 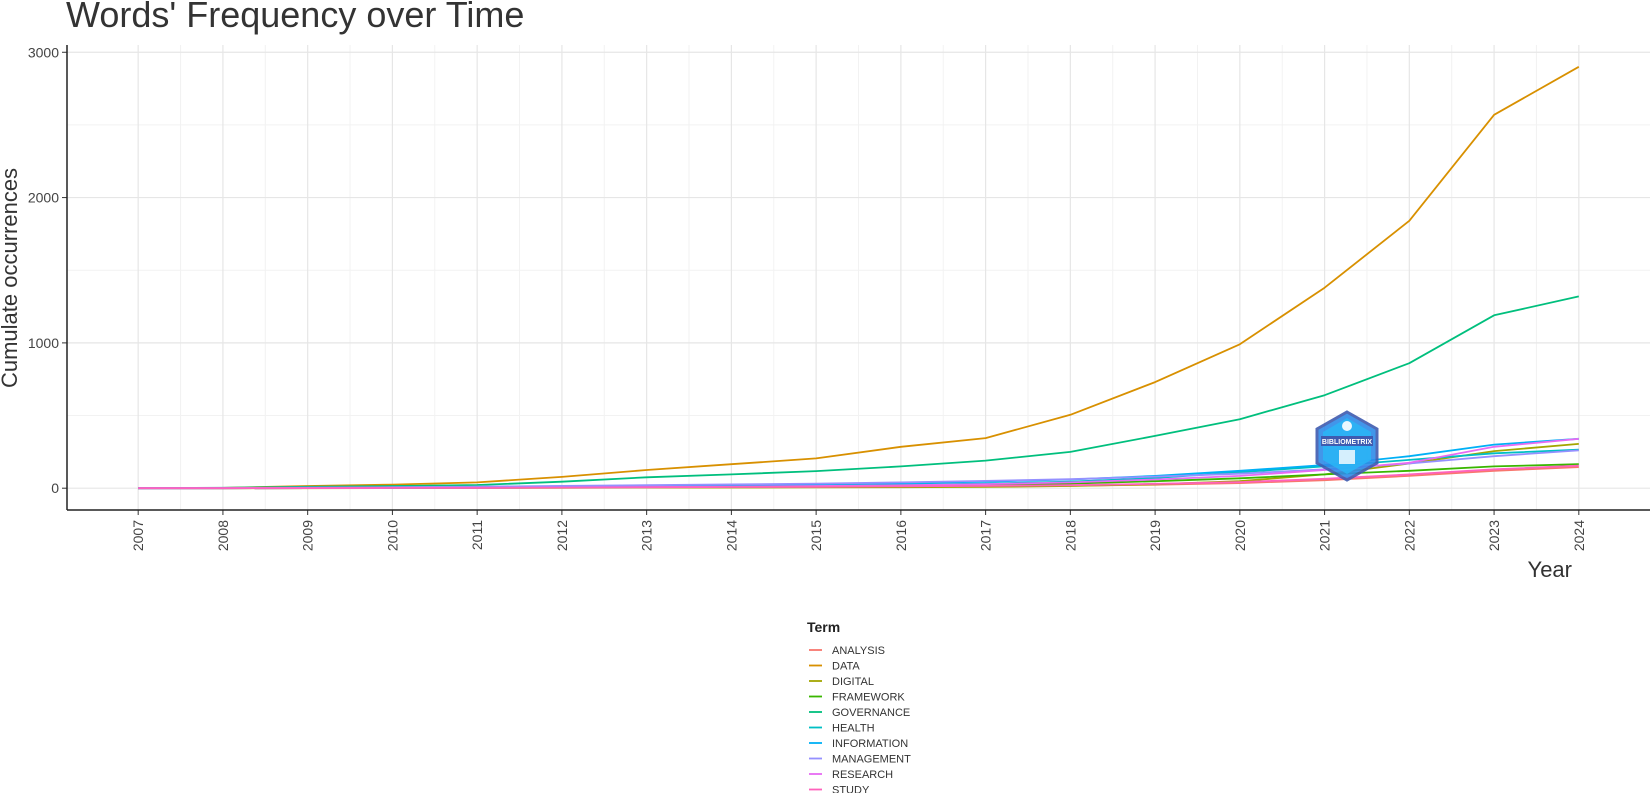 What do you see at coordinates (986, 535) in the screenshot?
I see `x-tick-label: 2017` at bounding box center [986, 535].